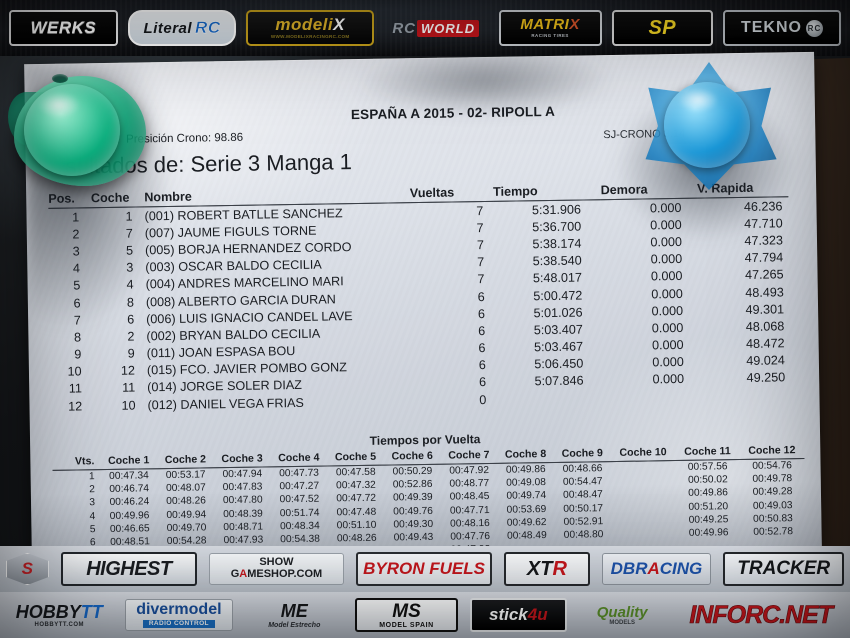 Image resolution: width=850 pixels, height=638 pixels. What do you see at coordinates (91, 611) in the screenshot?
I see `sponsor-hobbytt-accent: TT` at bounding box center [91, 611].